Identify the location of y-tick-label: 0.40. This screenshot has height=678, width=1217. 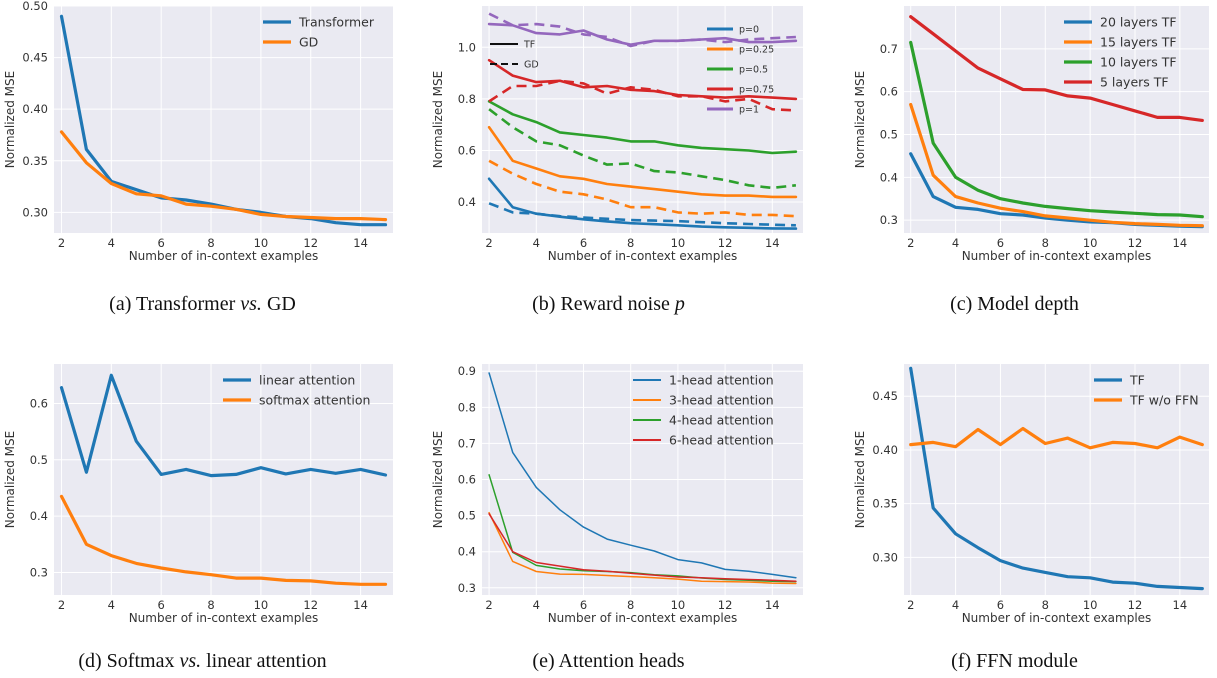
(885, 450).